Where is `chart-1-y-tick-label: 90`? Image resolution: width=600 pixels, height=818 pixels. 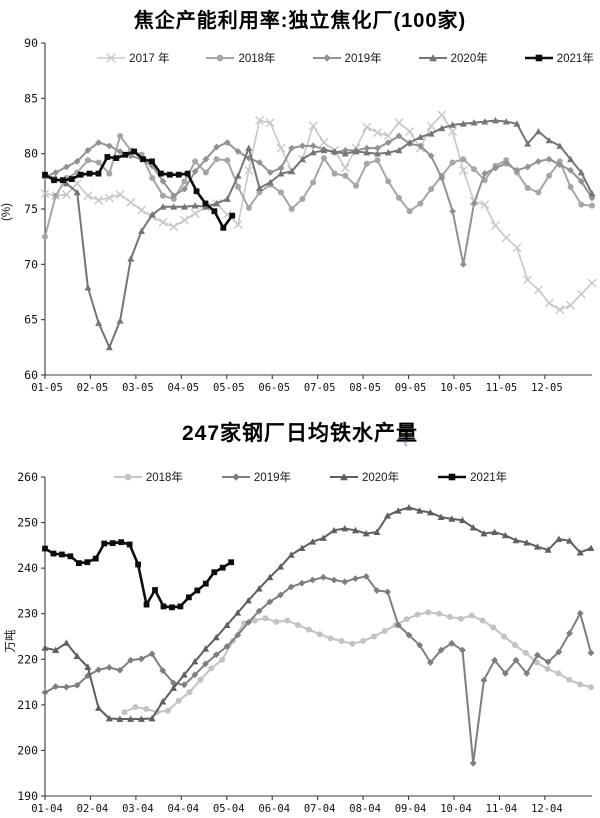
chart-1-y-tick-label: 90 is located at coordinates (31, 43).